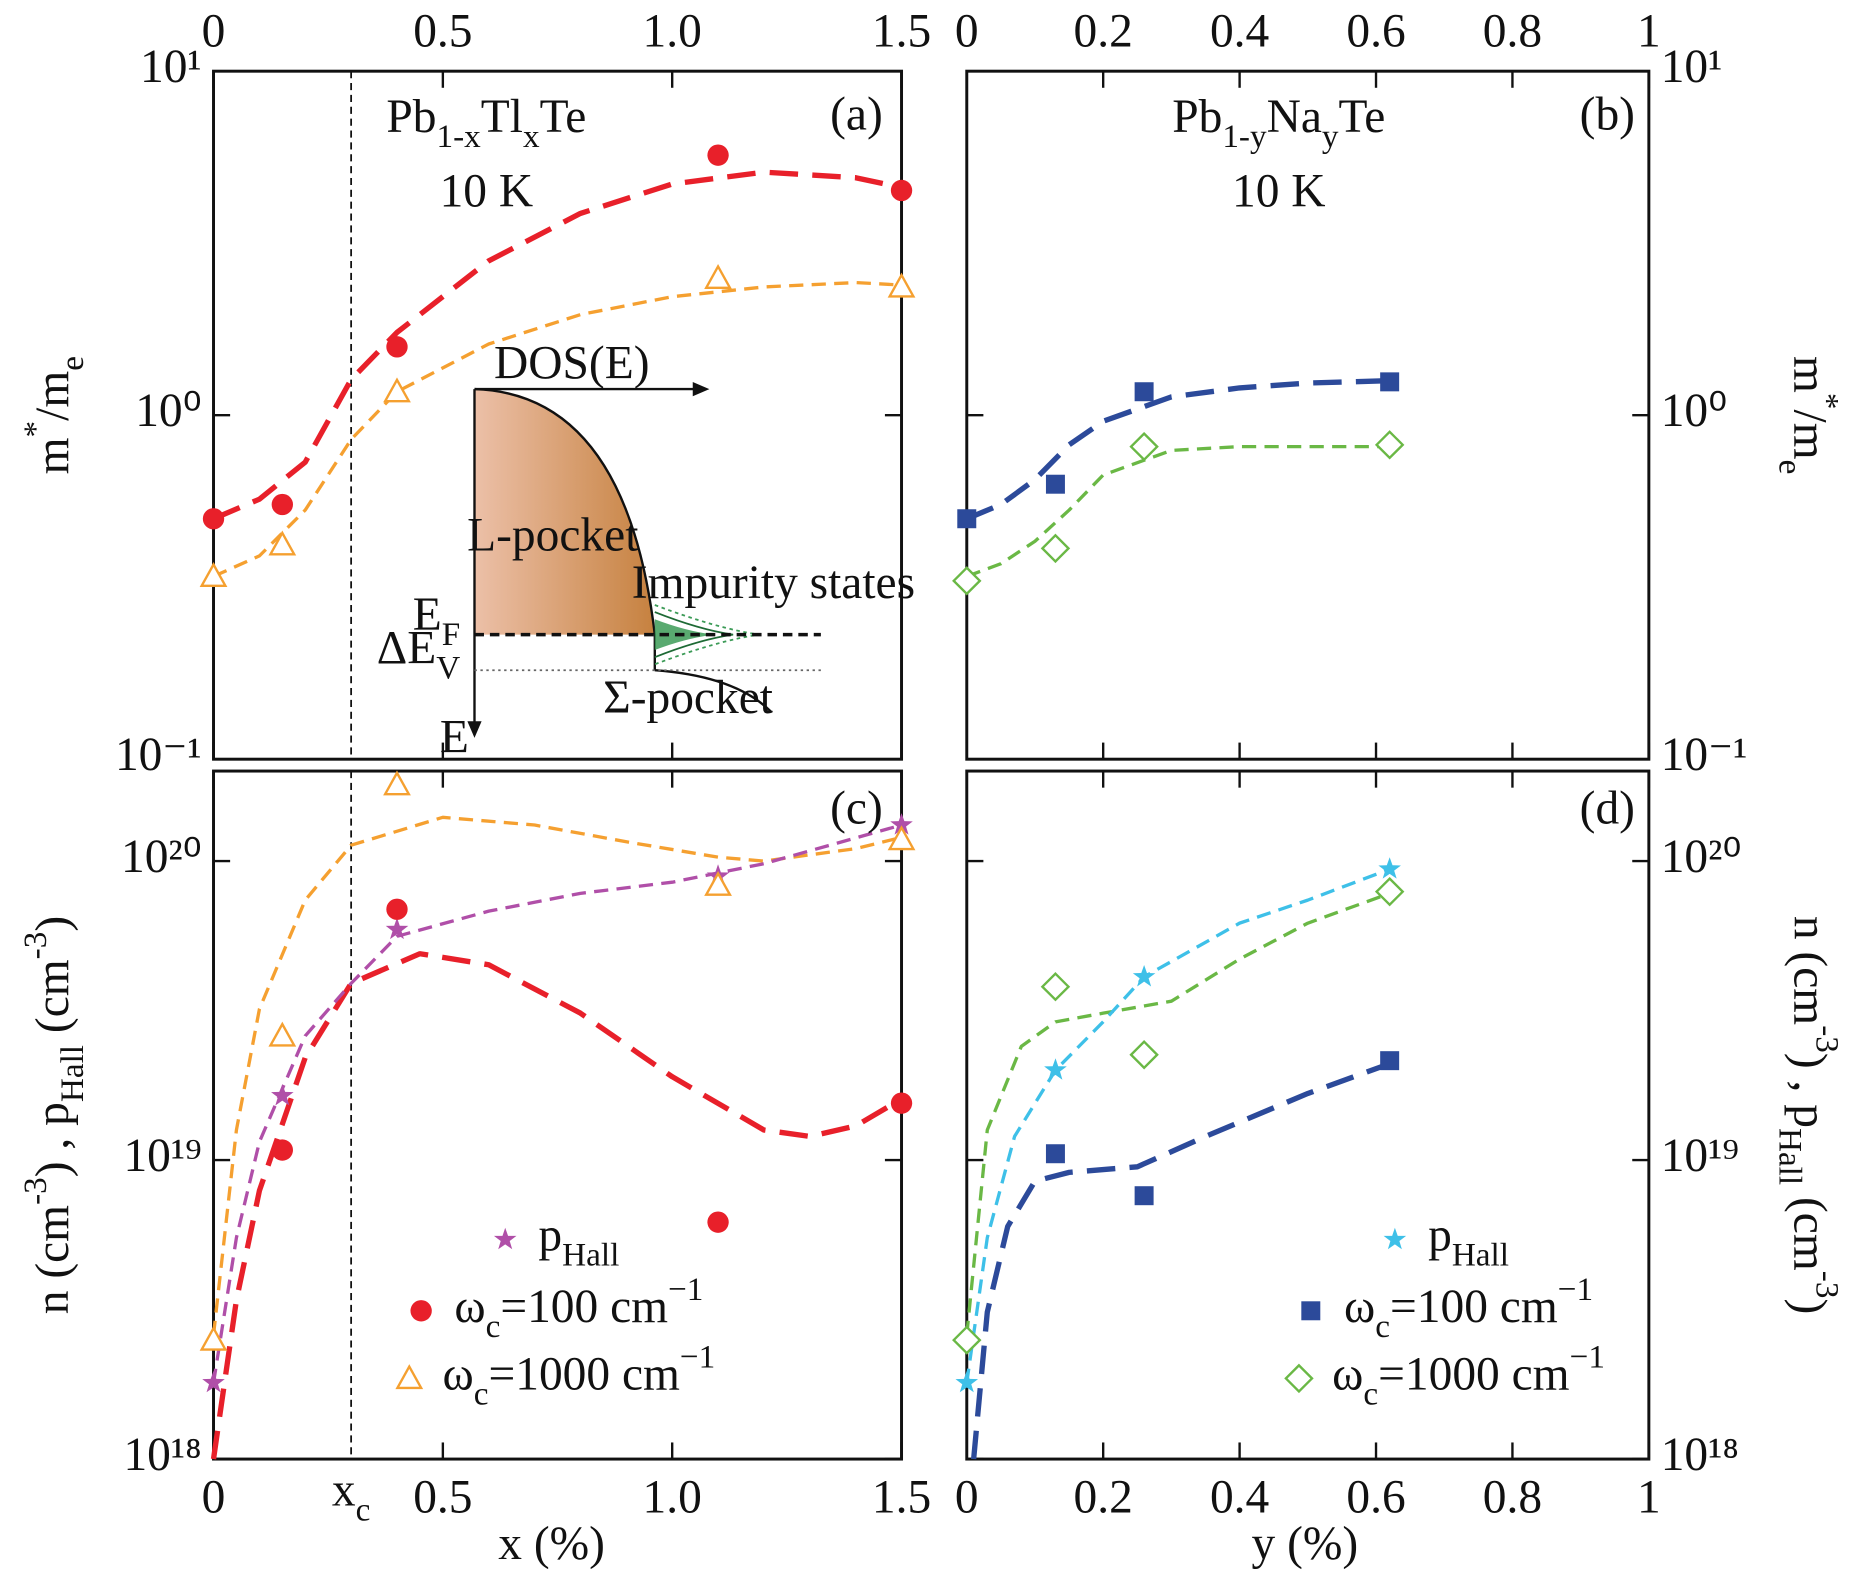 This screenshot has width=1860, height=1586. Describe the element at coordinates (1789, 1156) in the screenshot. I see `y-axis-title-script: Hall` at that location.